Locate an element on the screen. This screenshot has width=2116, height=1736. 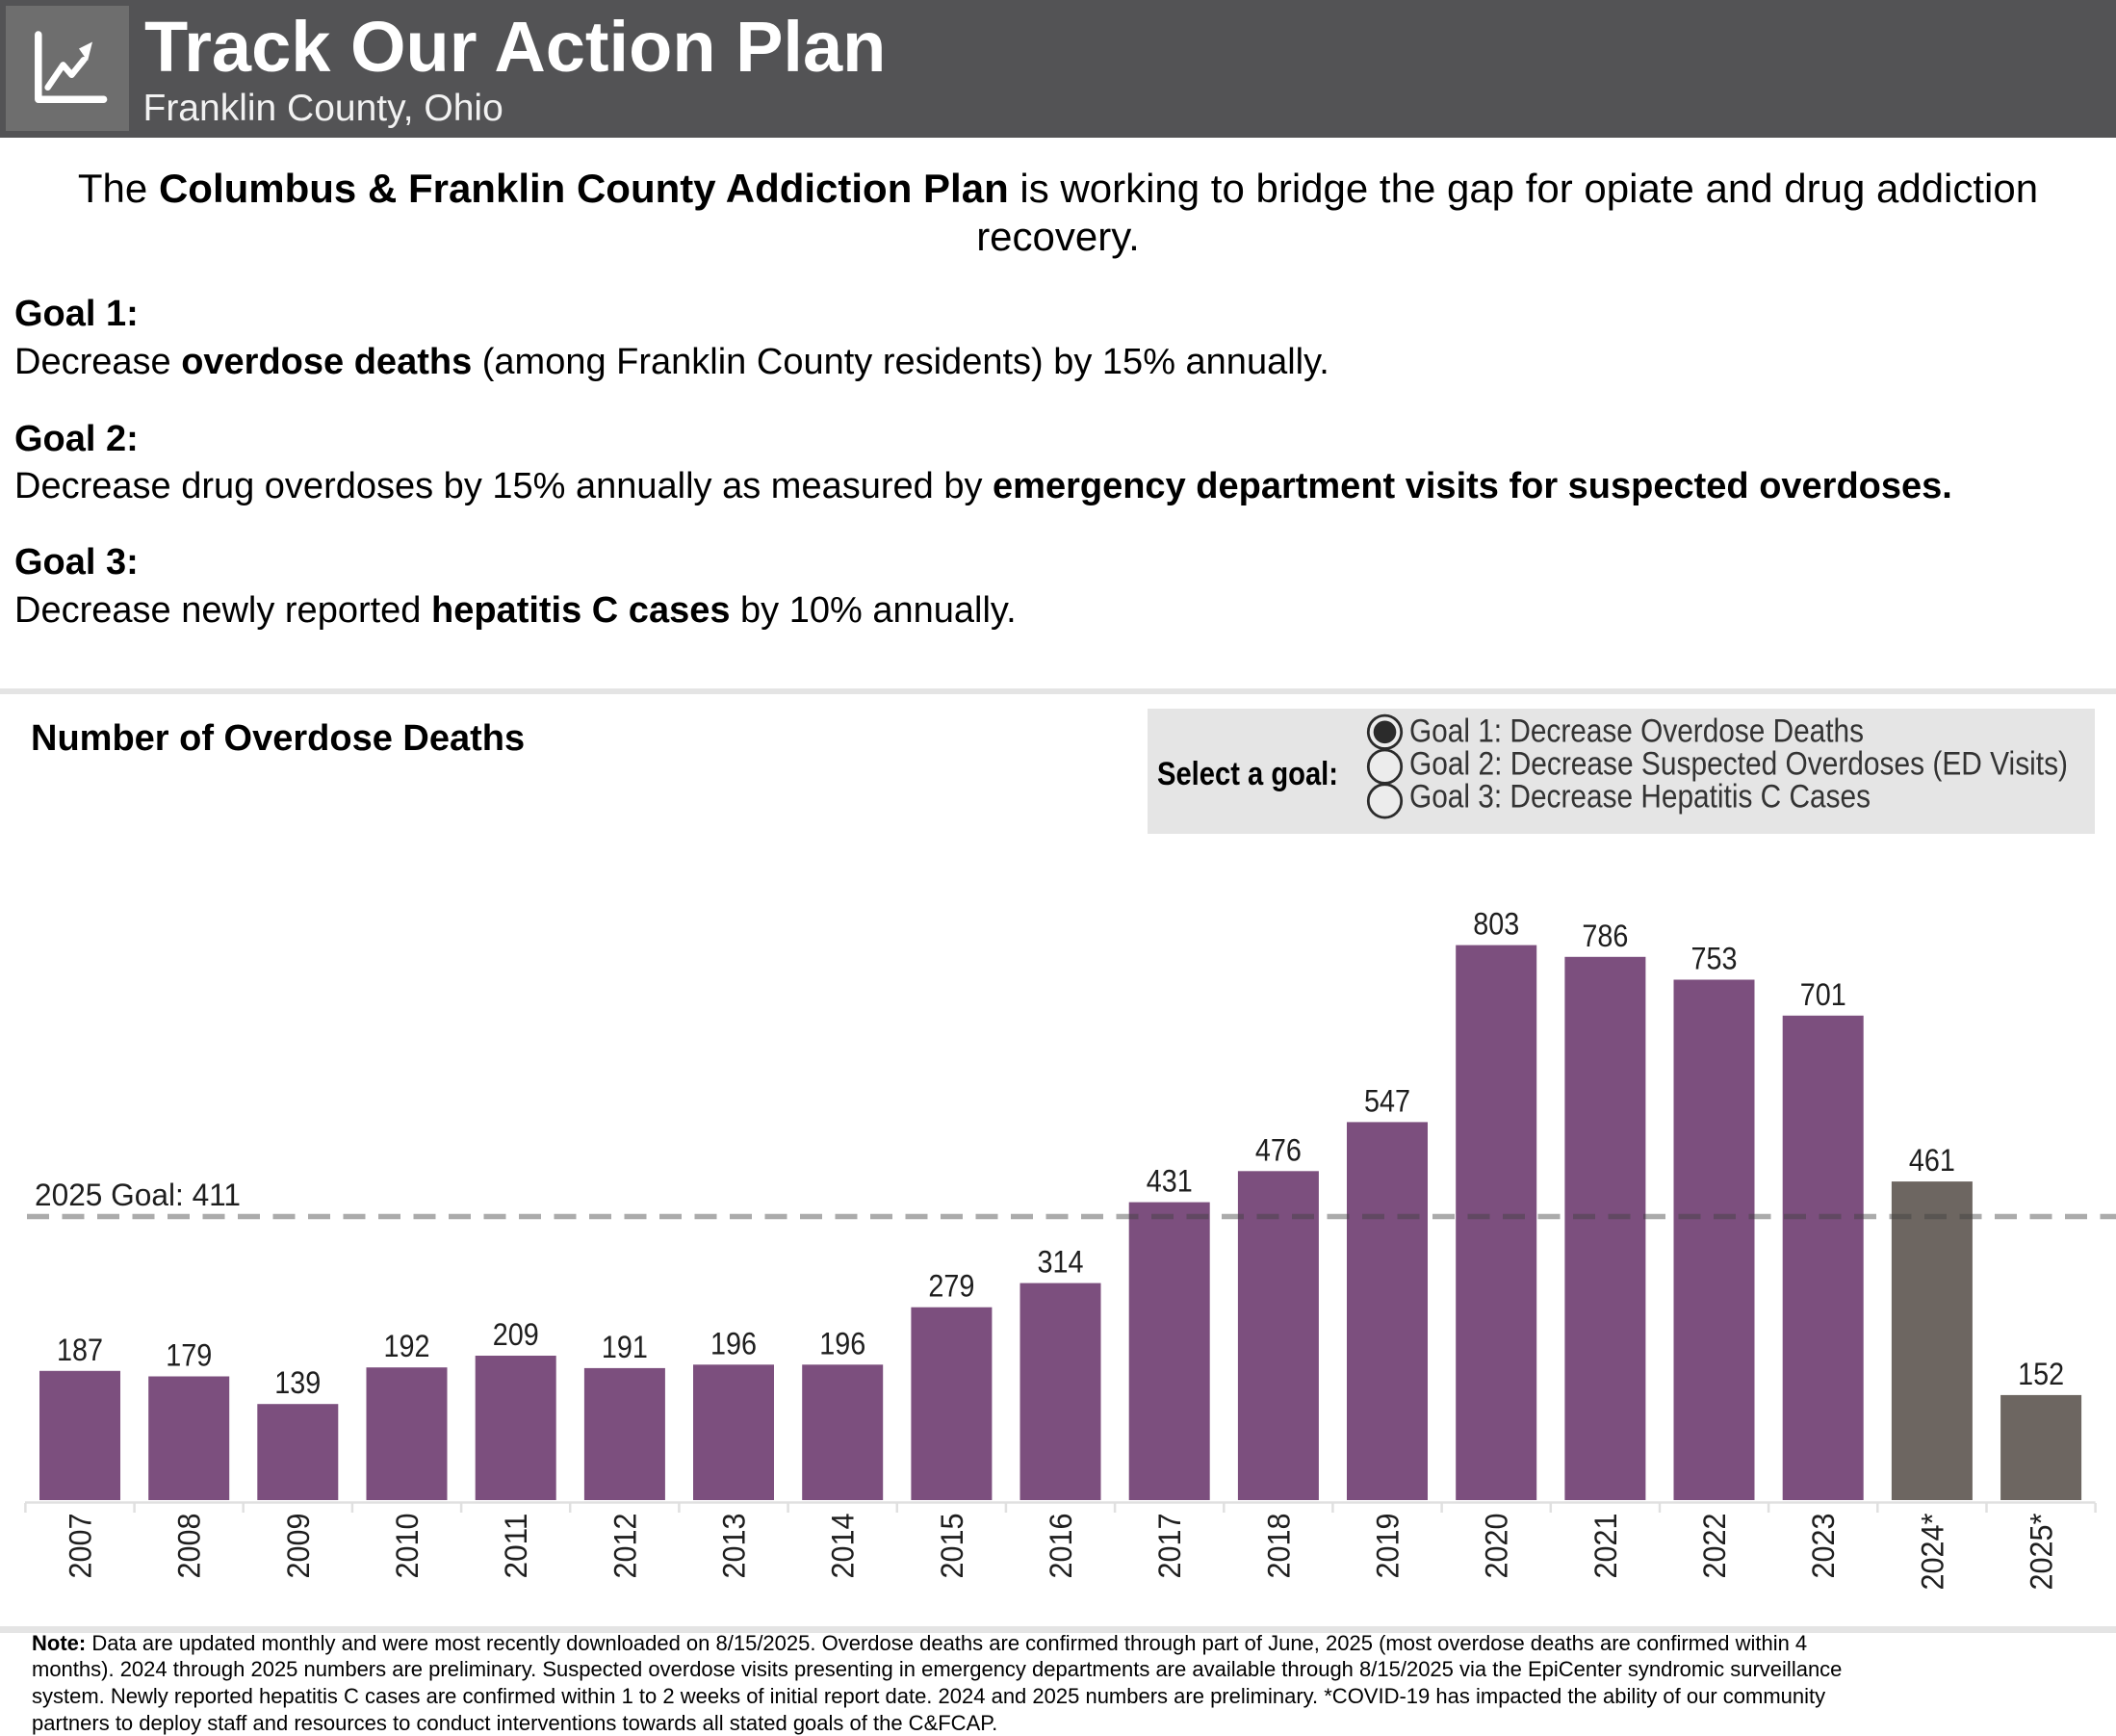
svg-text: 2015 is located at coordinates (952, 1546).